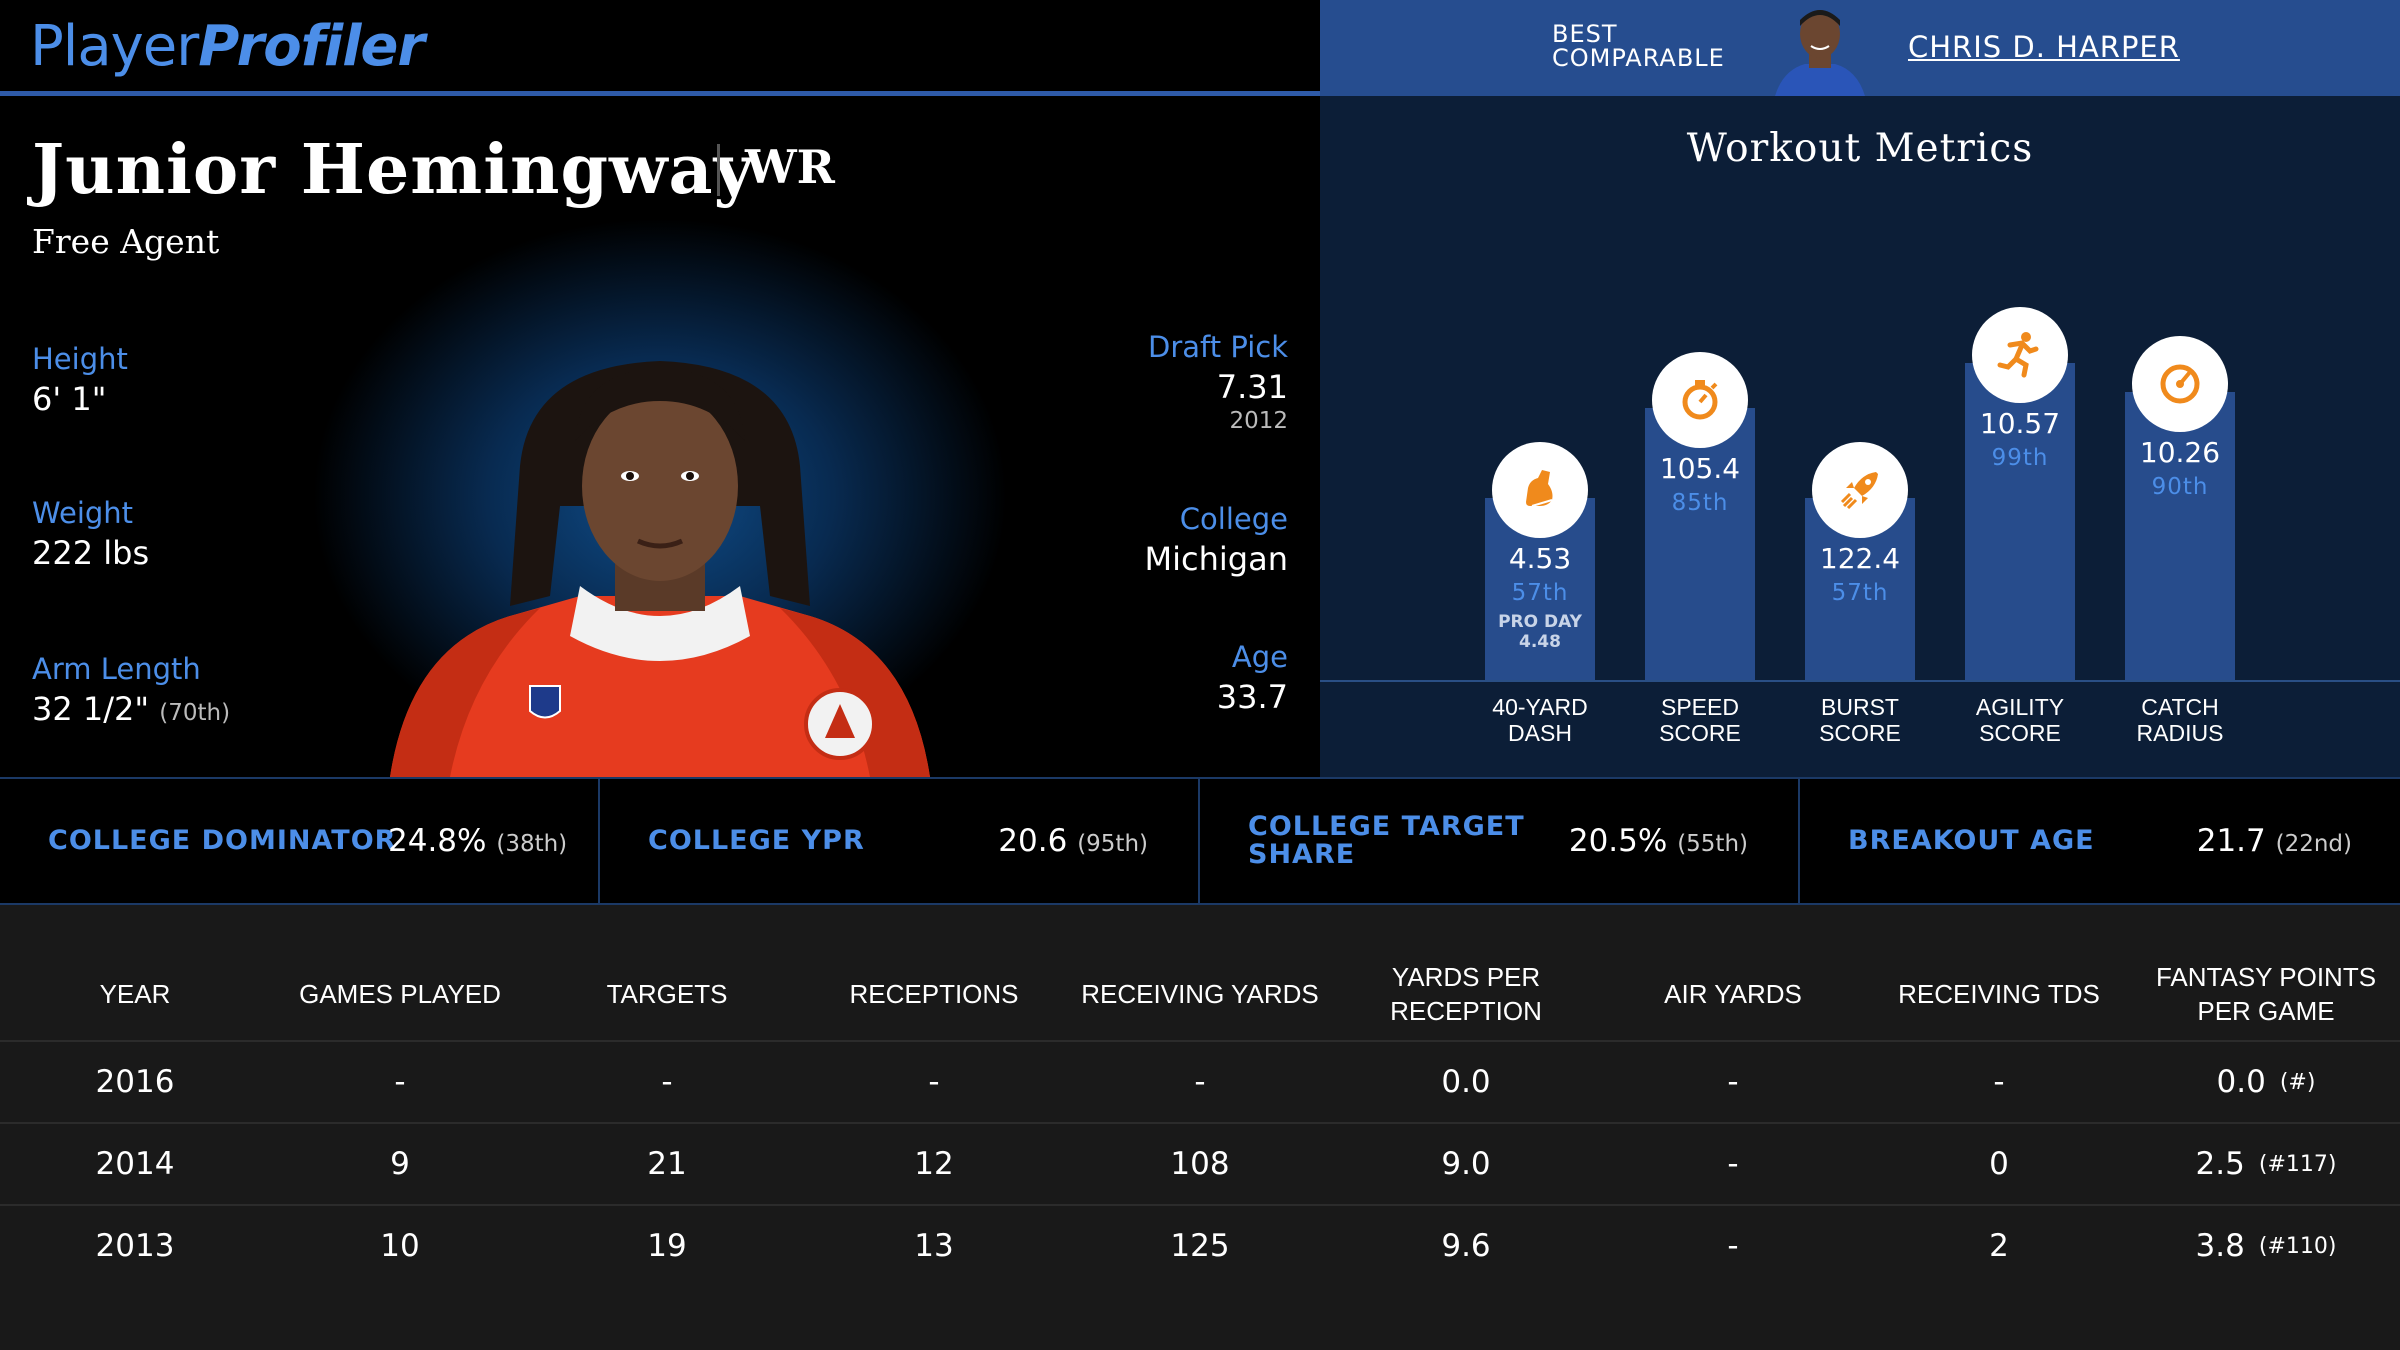 This screenshot has height=1350, width=2400. Describe the element at coordinates (2313, 844) in the screenshot. I see `metric-rank: (22nd)` at that location.